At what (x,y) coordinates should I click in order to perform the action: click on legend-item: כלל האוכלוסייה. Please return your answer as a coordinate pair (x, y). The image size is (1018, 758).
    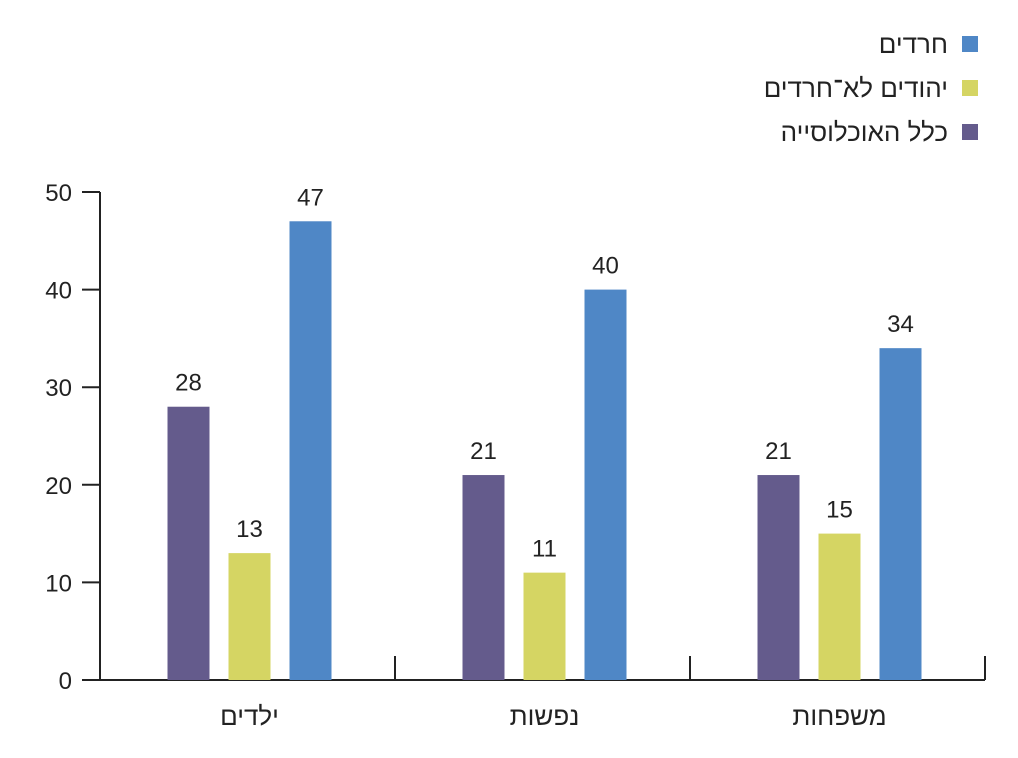
    Looking at the image, I should click on (871, 132).